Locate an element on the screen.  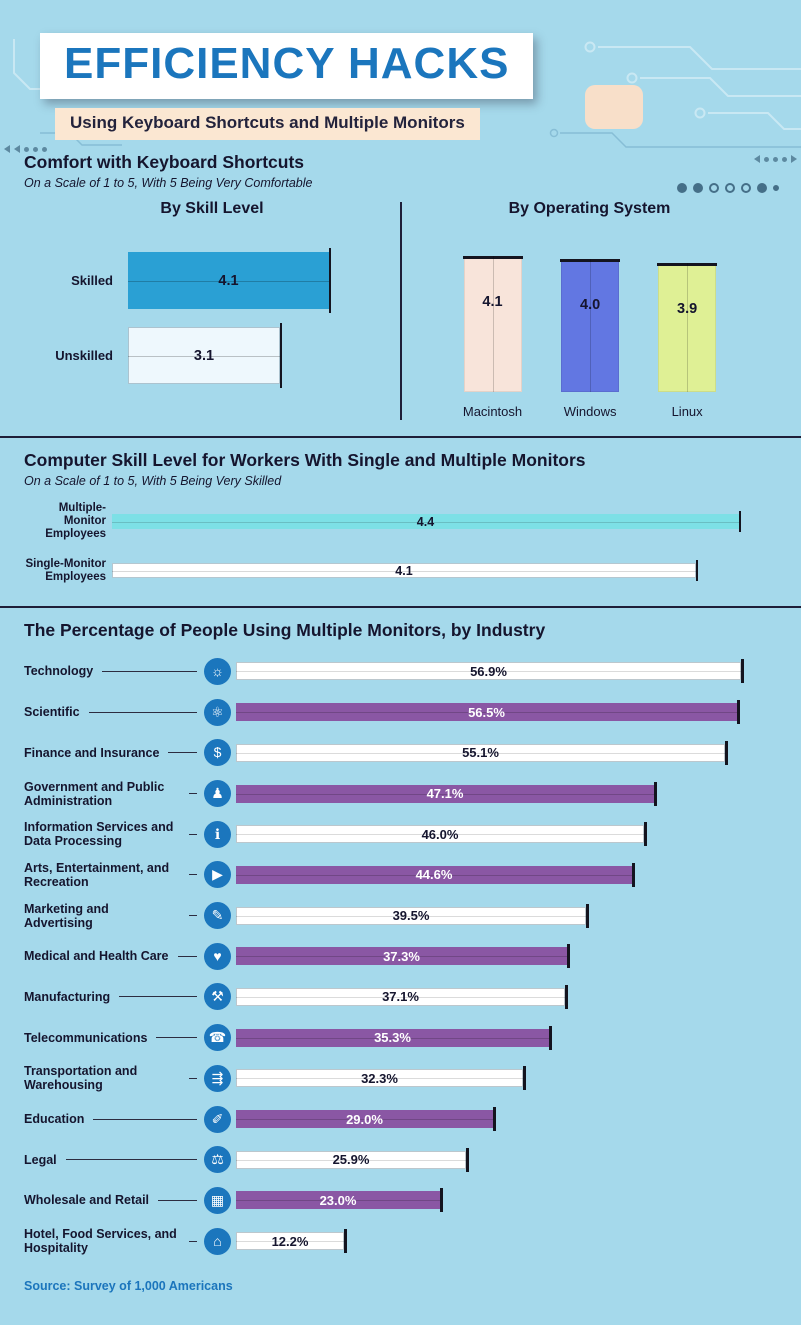
atom-icon: ⚛ is located at coordinates (217, 712).